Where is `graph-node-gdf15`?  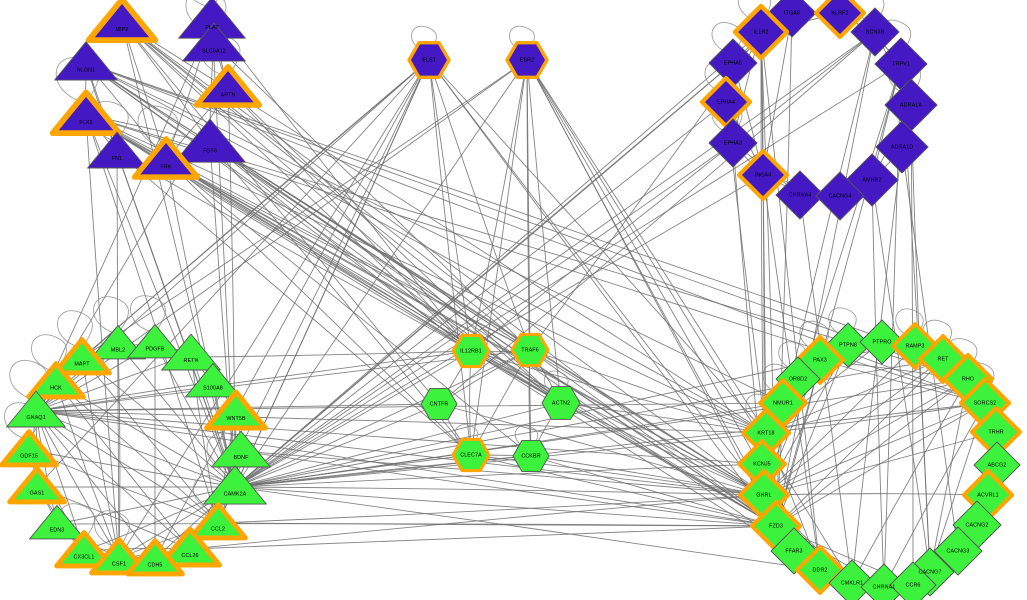 graph-node-gdf15 is located at coordinates (29, 448).